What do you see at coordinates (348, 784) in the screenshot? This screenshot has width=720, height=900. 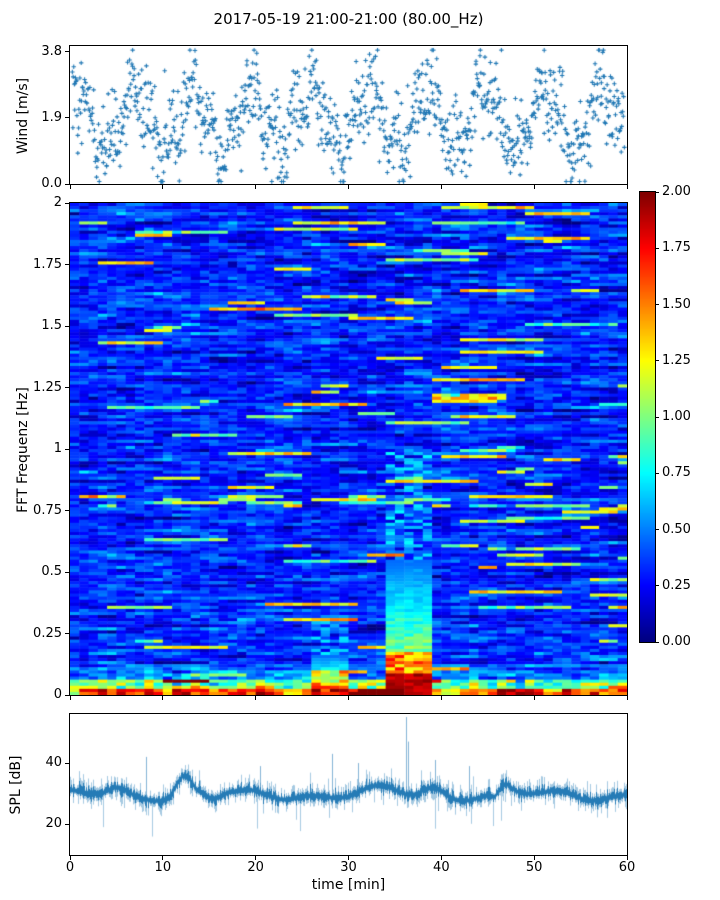 I see `spl-plot-canvas` at bounding box center [348, 784].